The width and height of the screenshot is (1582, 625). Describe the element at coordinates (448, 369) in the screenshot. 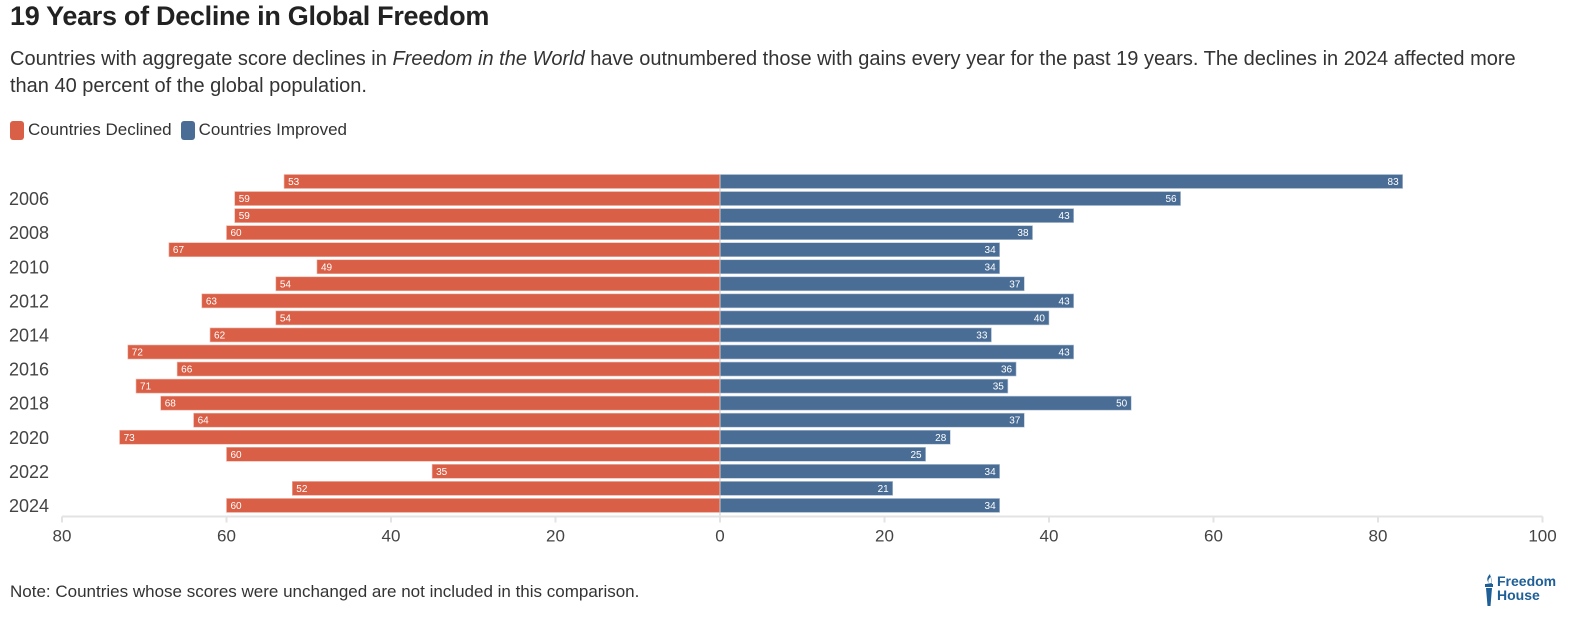

I see `bar-declined-2016` at that location.